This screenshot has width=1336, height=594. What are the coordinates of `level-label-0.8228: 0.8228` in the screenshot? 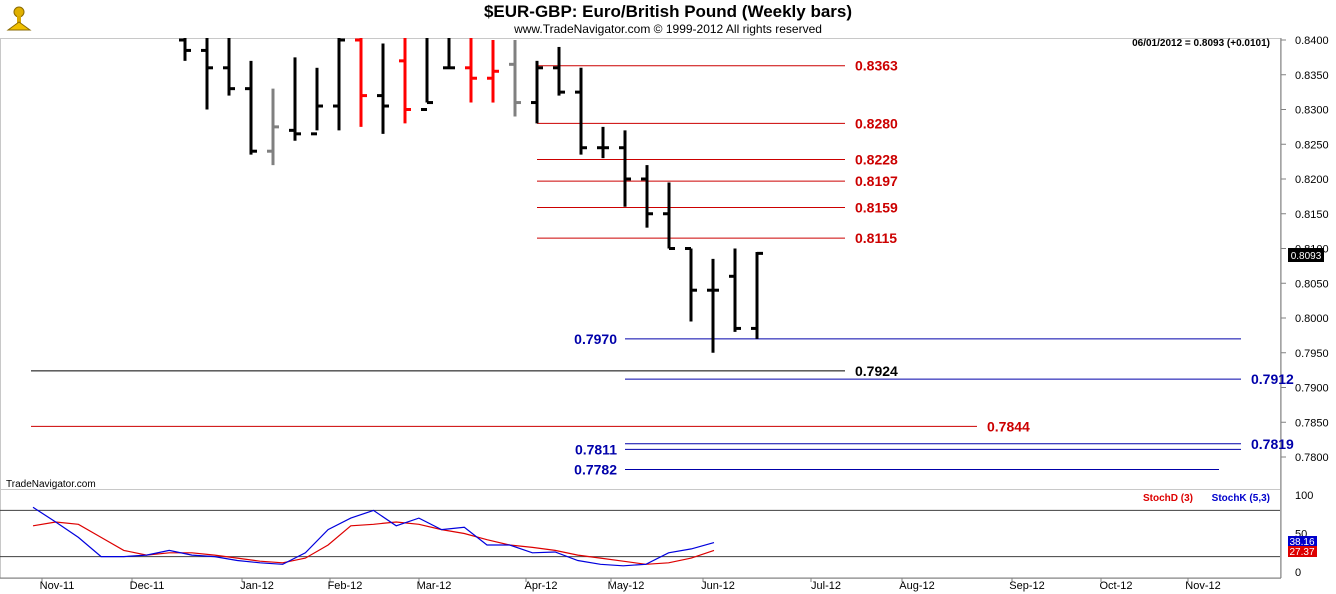 It's located at (876, 160).